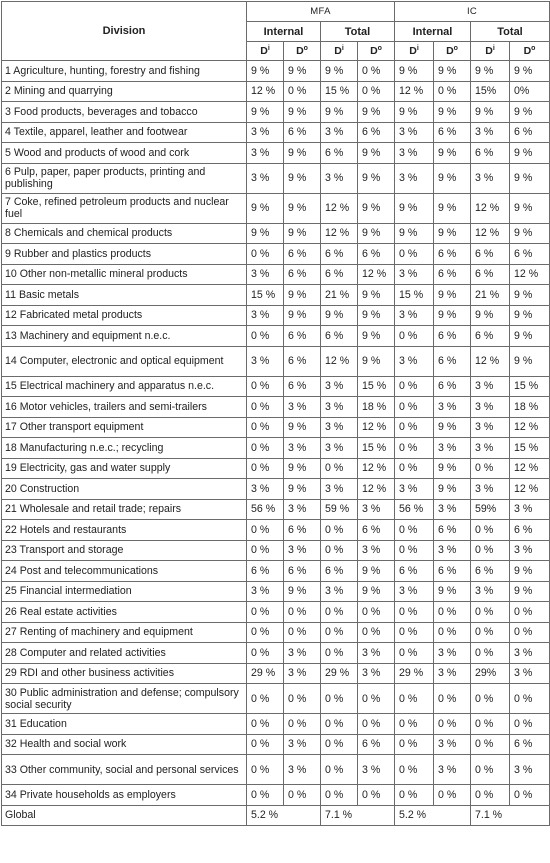 The height and width of the screenshot is (863, 550). Describe the element at coordinates (124, 254) in the screenshot. I see `division-label: 9 Rubber and plastics products` at that location.